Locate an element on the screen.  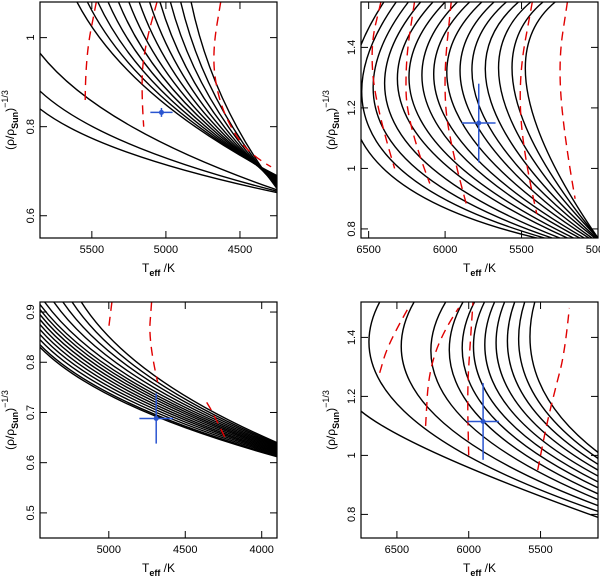
y-tick-label: 0.5 is located at coordinates (31, 512).